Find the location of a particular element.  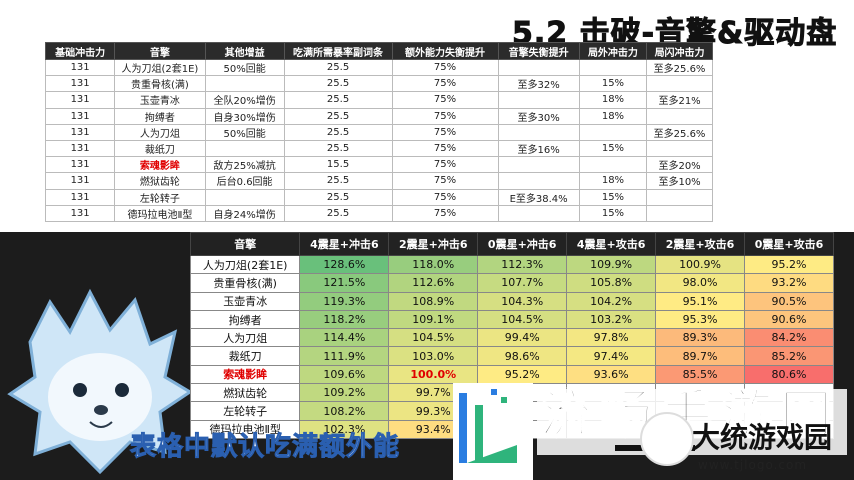

row-name-cell: 贵重骨核(满) is located at coordinates (245, 283).